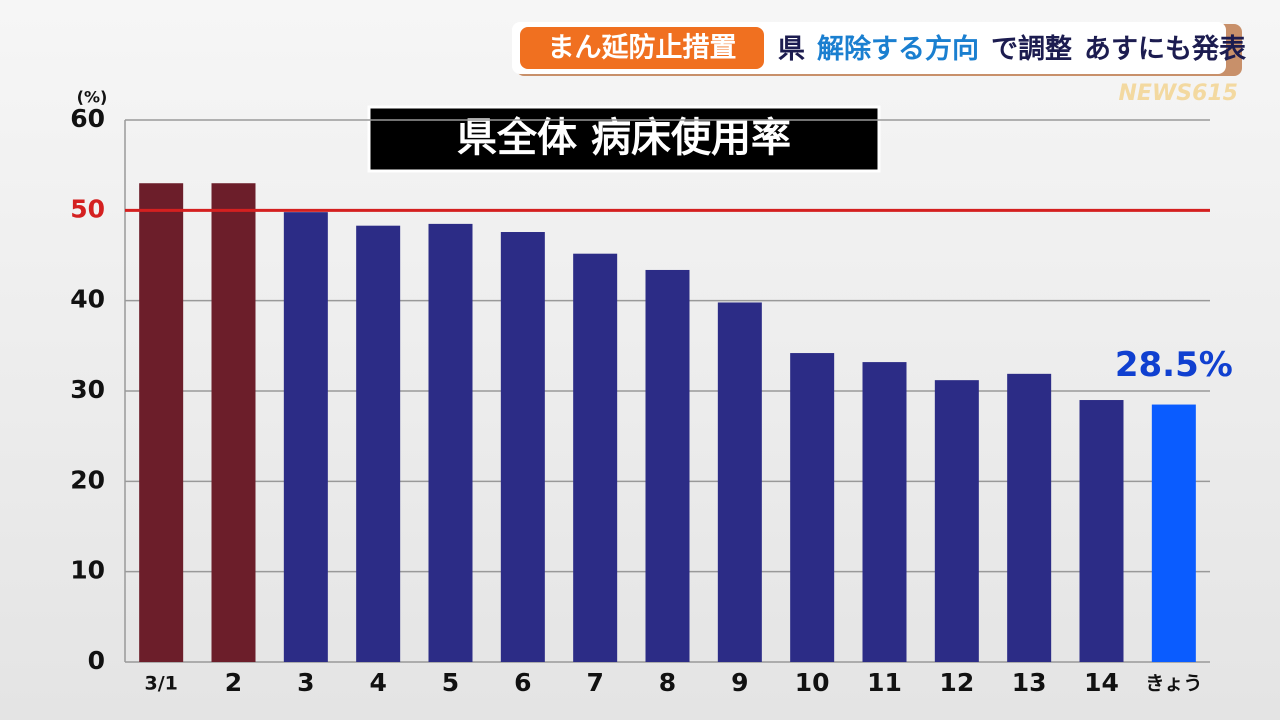 This screenshot has height=720, width=1280. Describe the element at coordinates (87, 389) in the screenshot. I see `y-tick-label: 30` at that location.